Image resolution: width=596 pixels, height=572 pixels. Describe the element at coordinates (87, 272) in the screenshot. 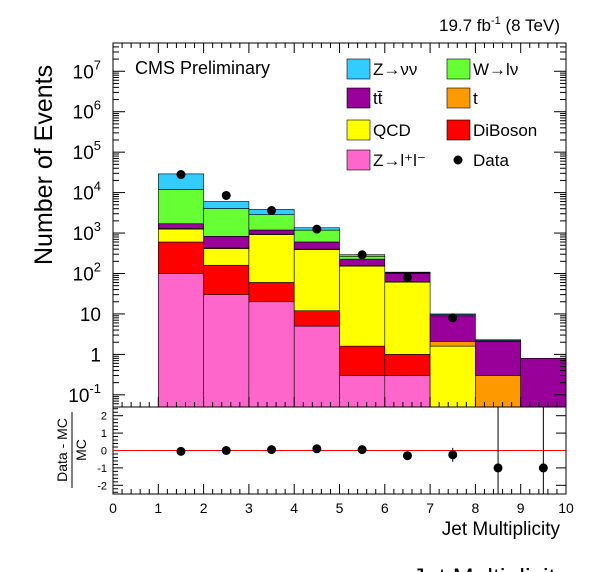

I see `y-tick-label-3: 10²` at that location.